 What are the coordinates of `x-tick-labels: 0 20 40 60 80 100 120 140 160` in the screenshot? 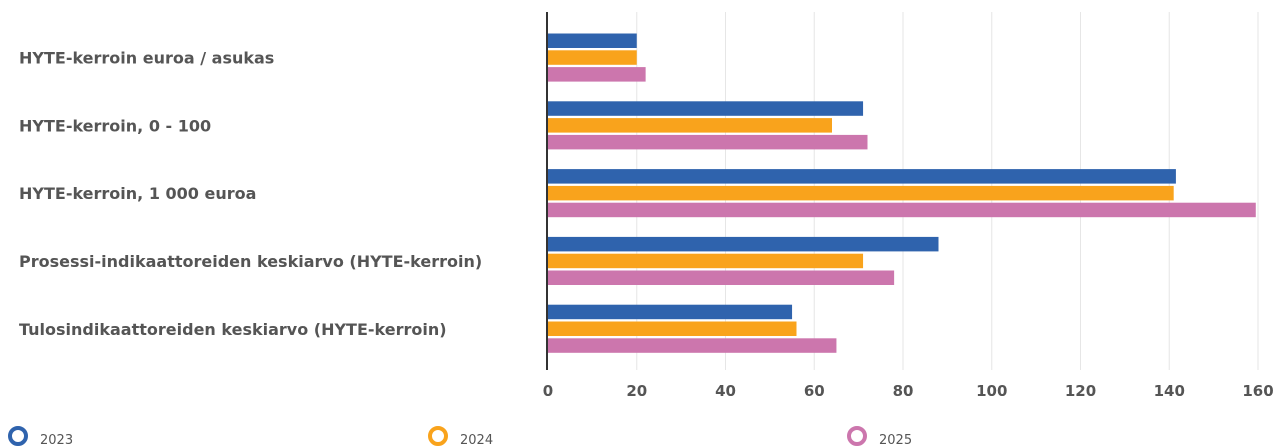 It's located at (908, 391).